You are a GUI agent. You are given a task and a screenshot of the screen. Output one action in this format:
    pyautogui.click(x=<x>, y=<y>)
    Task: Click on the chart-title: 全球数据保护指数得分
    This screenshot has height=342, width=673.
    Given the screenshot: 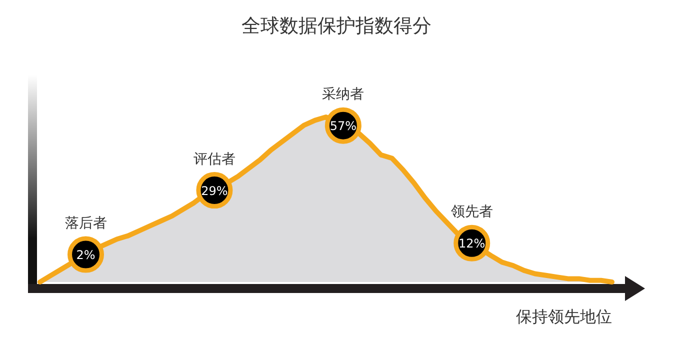 What is the action you would take?
    pyautogui.click(x=337, y=26)
    